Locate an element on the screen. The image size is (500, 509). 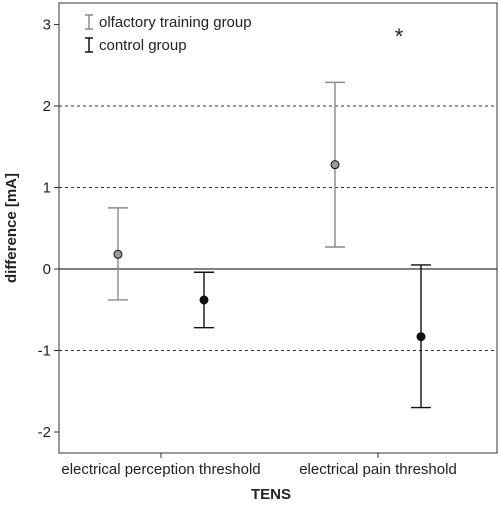
y-axis-ticks: -2 -1 0 1 2 3 is located at coordinates (48, 229).